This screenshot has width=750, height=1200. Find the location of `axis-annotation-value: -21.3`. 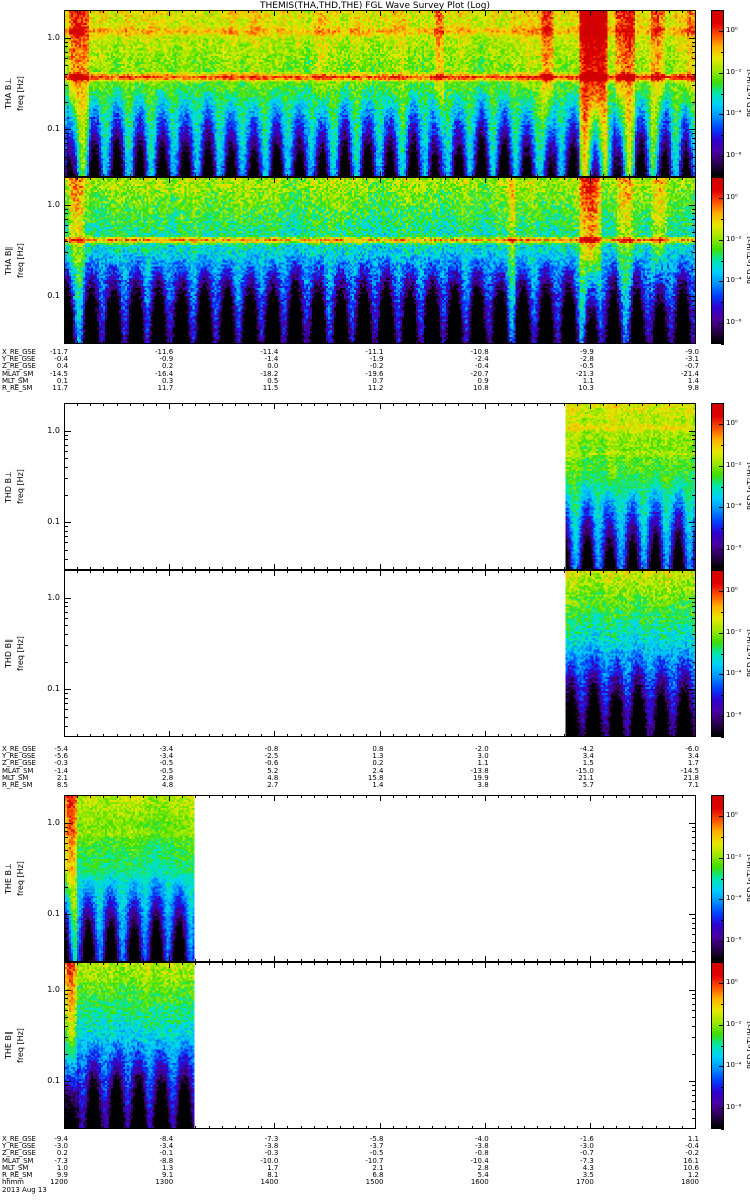

axis-annotation-value: -21.3 is located at coordinates (584, 373).